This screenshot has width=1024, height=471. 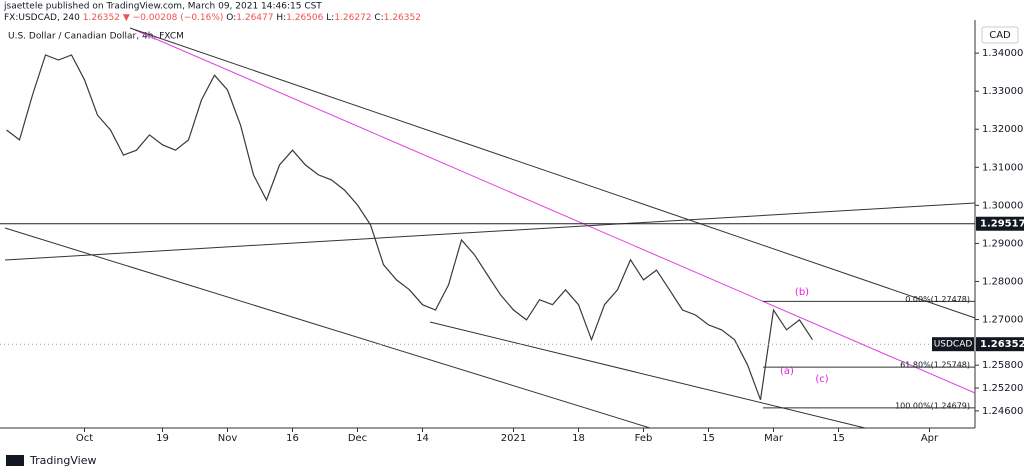 I want to click on wave-b: (b), so click(x=802, y=292).